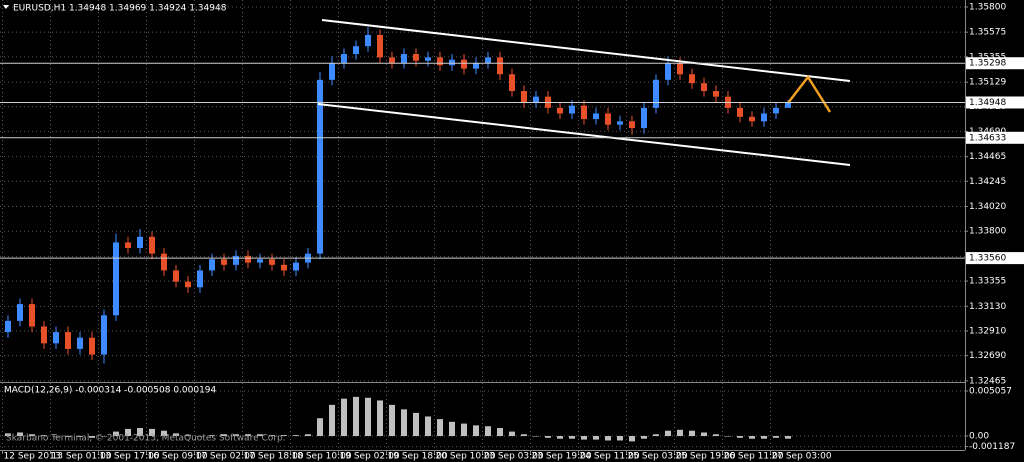  What do you see at coordinates (987, 331) in the screenshot?
I see `y-tick-label: 1.32910` at bounding box center [987, 331].